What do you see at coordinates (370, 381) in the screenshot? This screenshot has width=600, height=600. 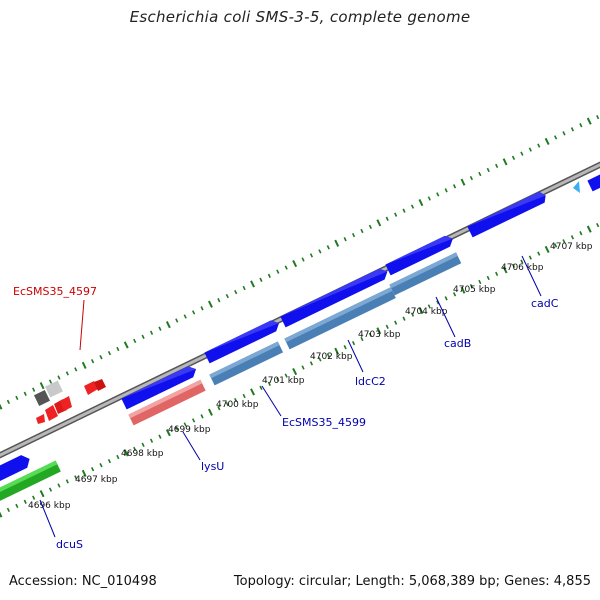 I see `gene-label-ldcc2: ldcC2` at bounding box center [370, 381].